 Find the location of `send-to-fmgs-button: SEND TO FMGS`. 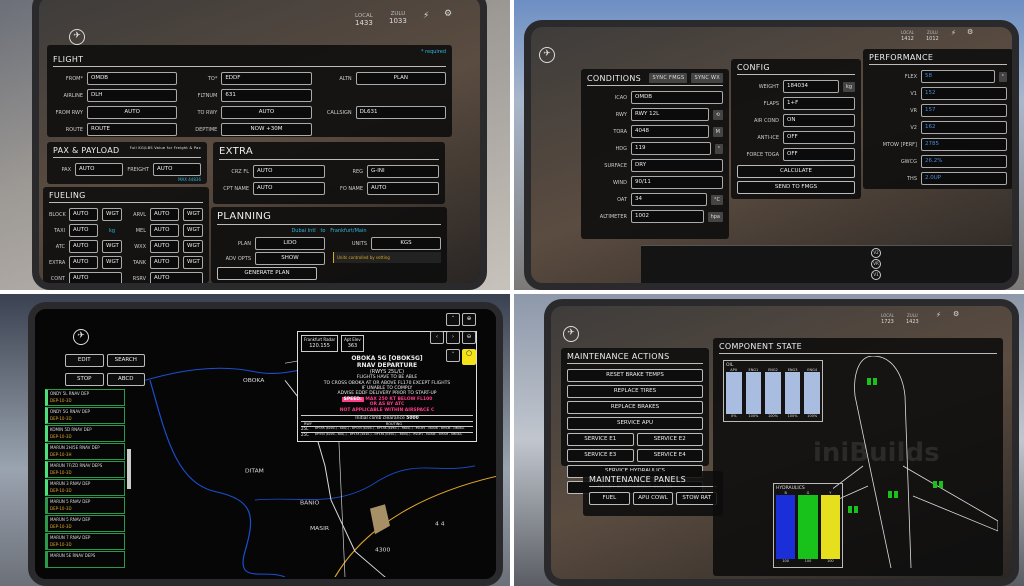

send-to-fmgs-button: SEND TO FMGS is located at coordinates (796, 187).